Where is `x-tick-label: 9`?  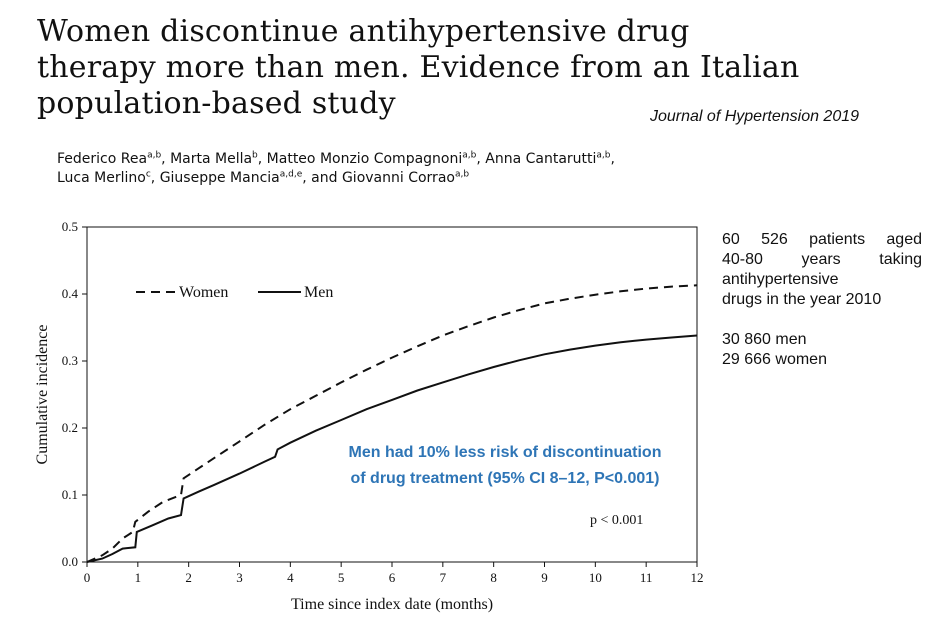
x-tick-label: 9 is located at coordinates (544, 577).